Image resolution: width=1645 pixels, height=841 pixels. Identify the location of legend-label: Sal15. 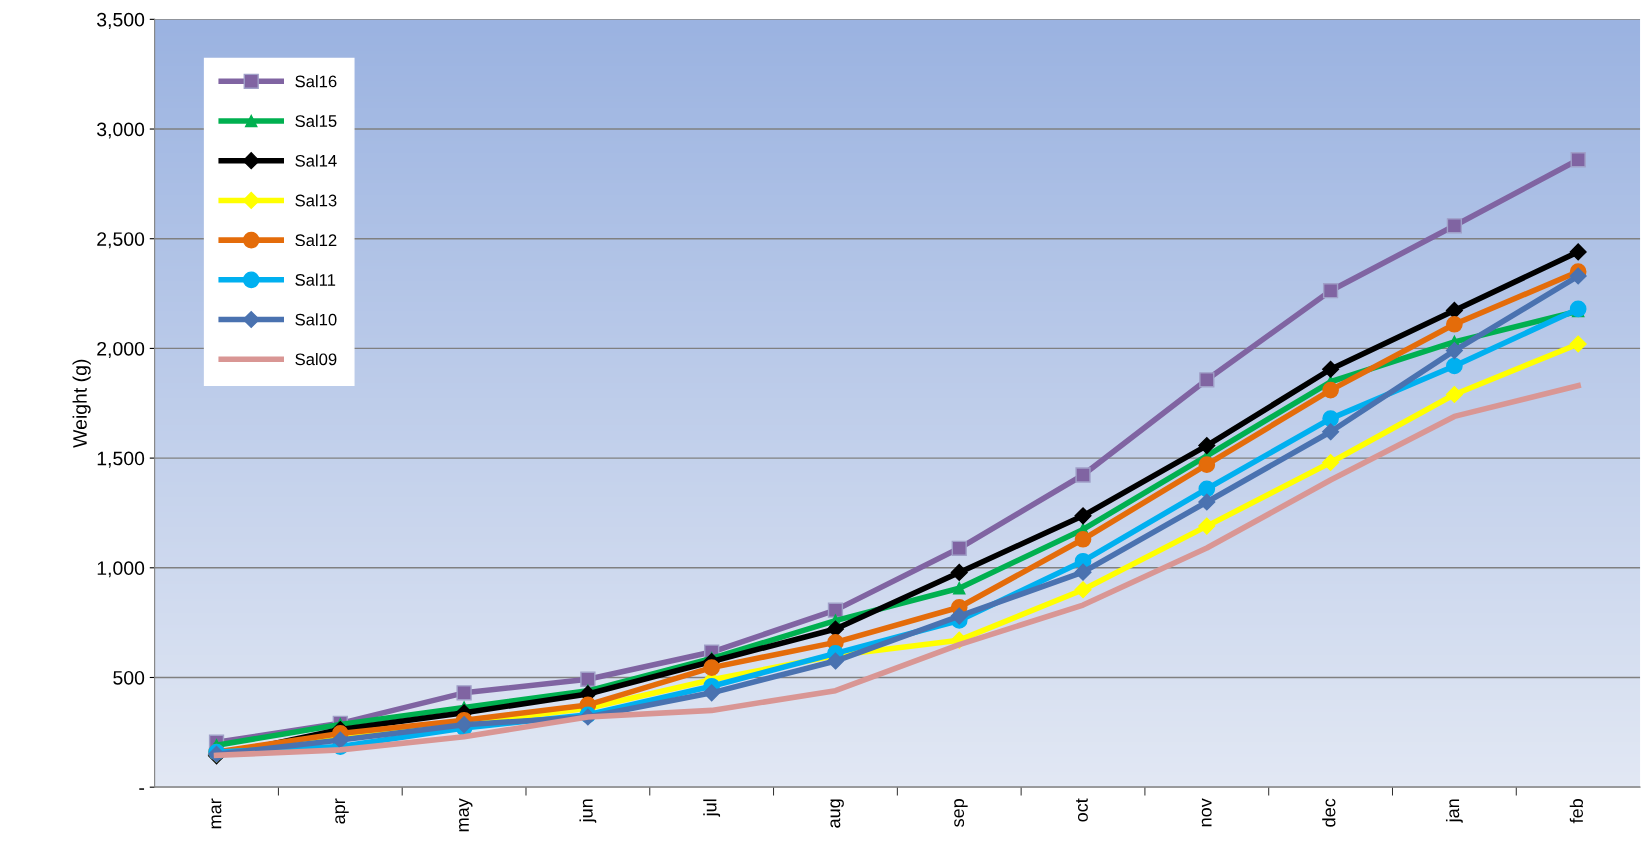
(316, 120).